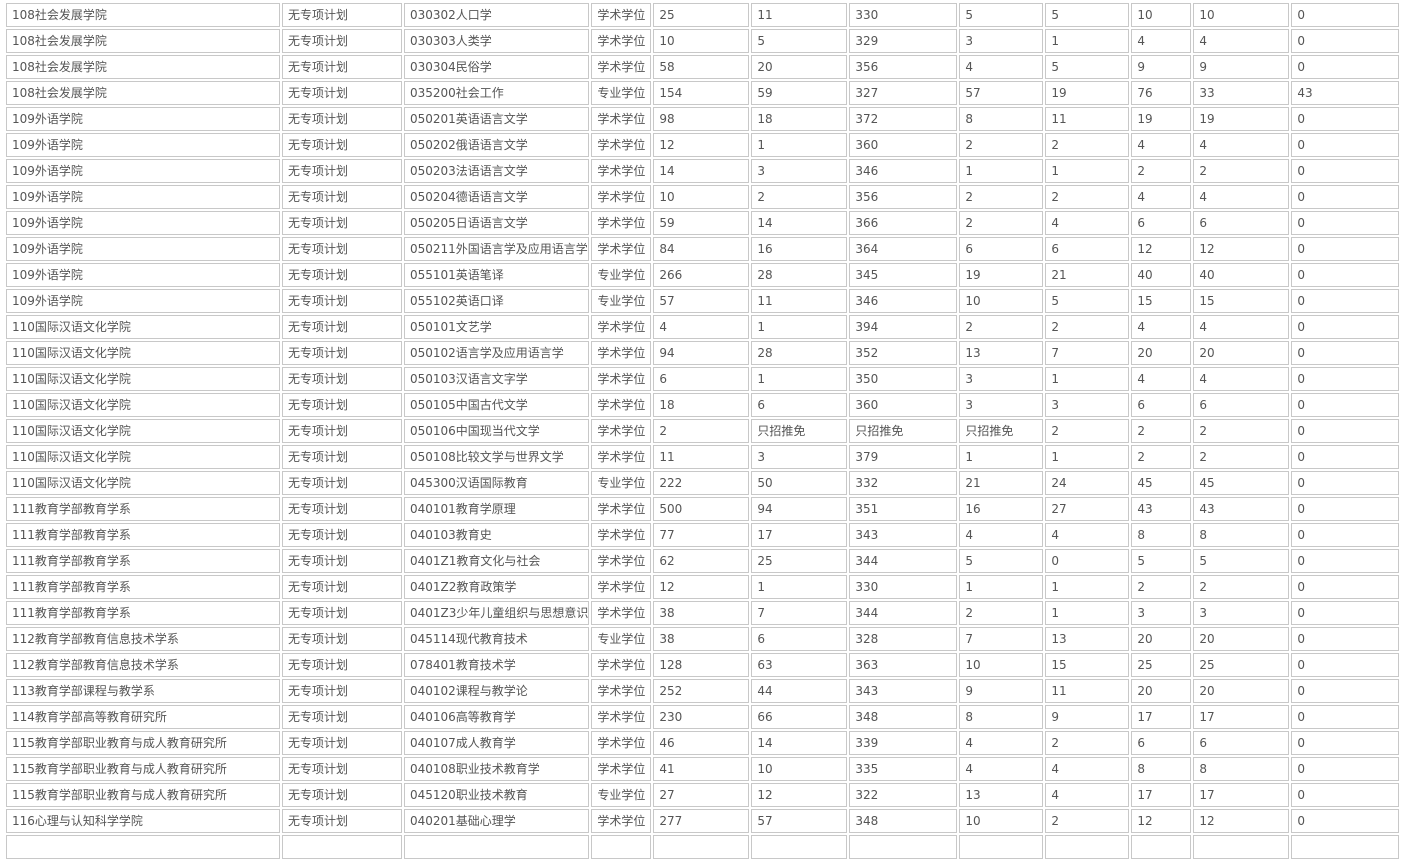  I want to click on cell-major: 0401Z3少年儿童组织与思想意识, so click(497, 613).